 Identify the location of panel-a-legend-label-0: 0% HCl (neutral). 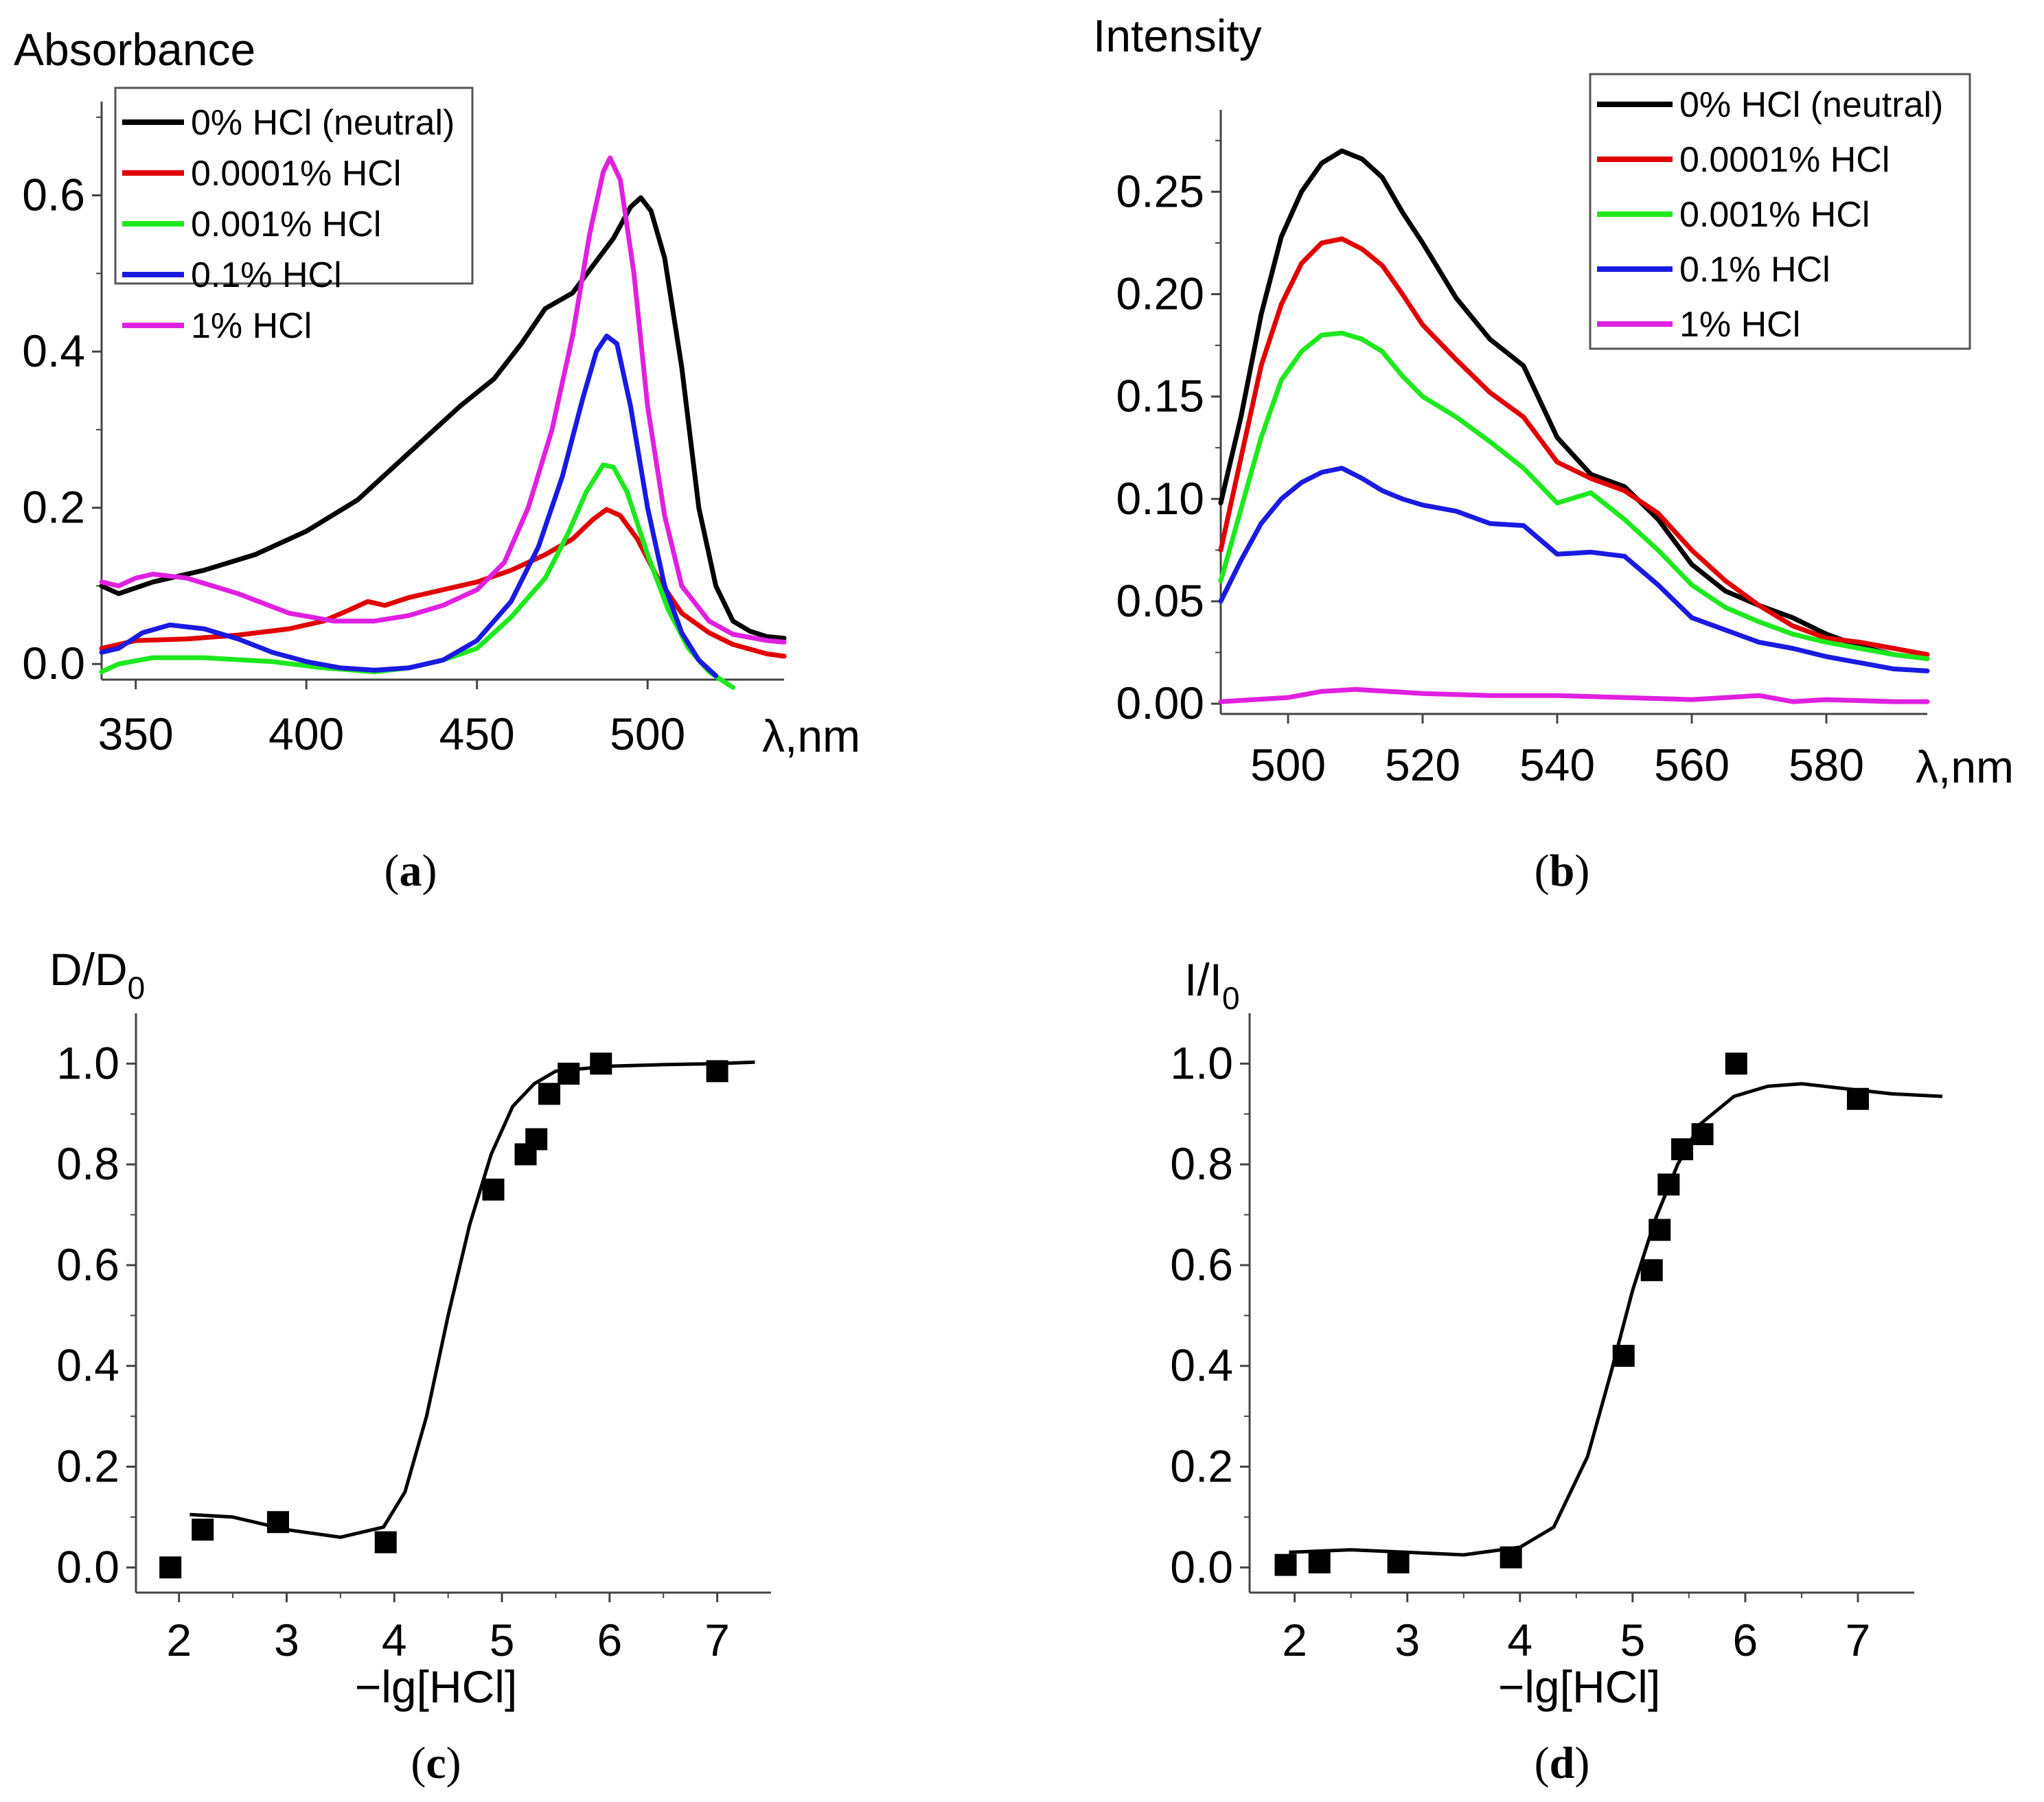
(323, 123).